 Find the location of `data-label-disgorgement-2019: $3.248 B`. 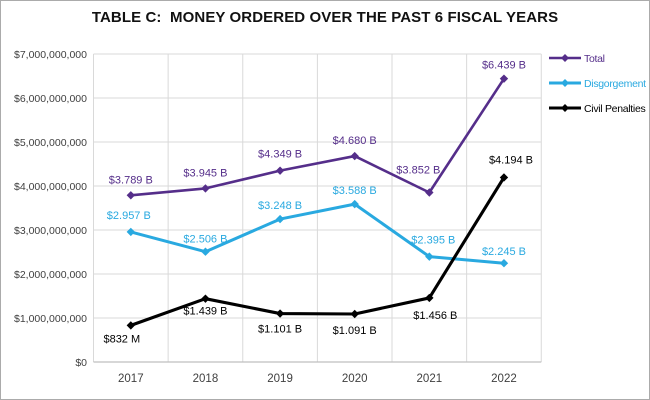

data-label-disgorgement-2019: $3.248 B is located at coordinates (280, 206).